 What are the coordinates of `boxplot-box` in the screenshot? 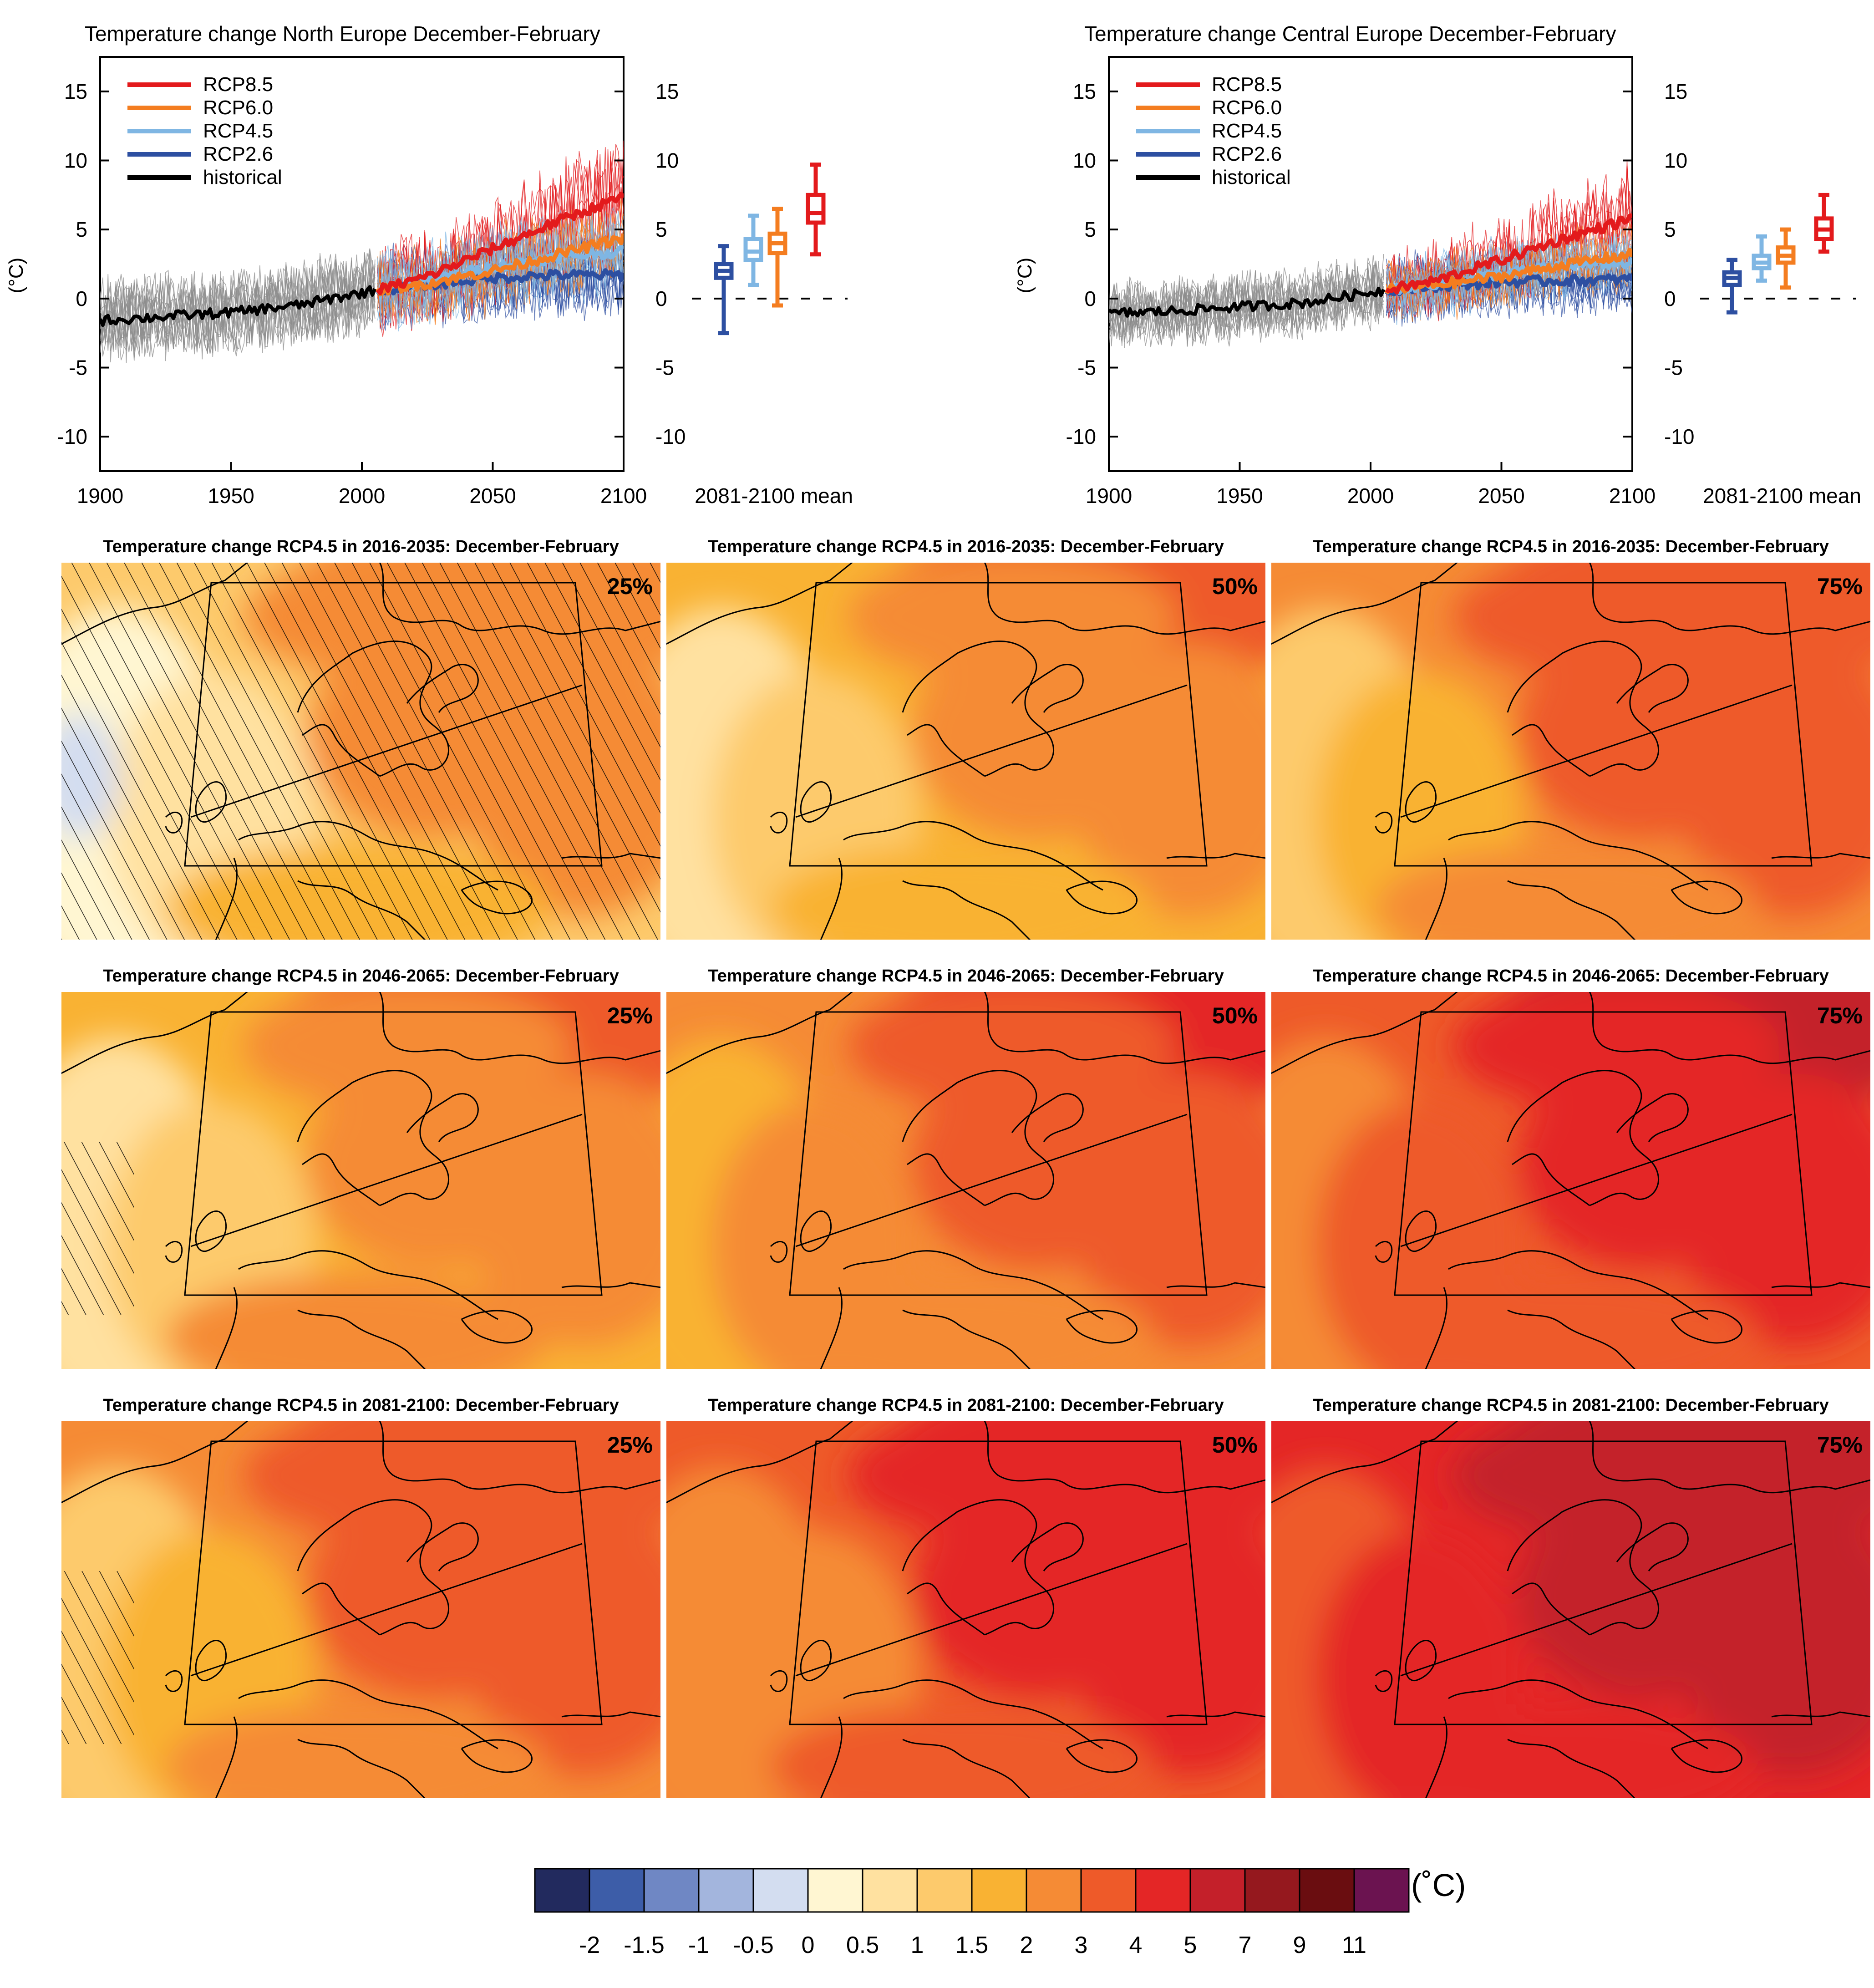 It's located at (753, 249).